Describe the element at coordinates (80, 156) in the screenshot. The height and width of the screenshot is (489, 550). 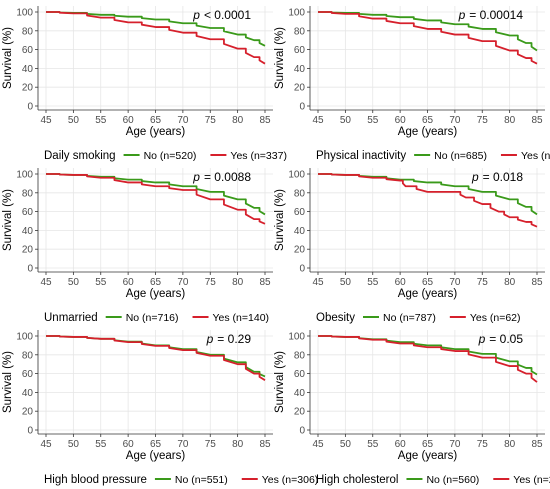
I see `legend-title: Daily smoking` at that location.